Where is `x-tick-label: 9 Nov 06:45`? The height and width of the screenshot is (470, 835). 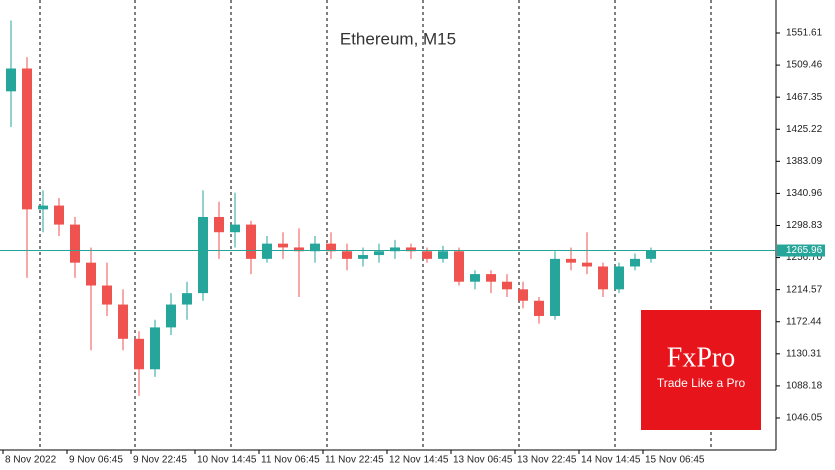
x-tick-label: 9 Nov 06:45 is located at coordinates (96, 460).